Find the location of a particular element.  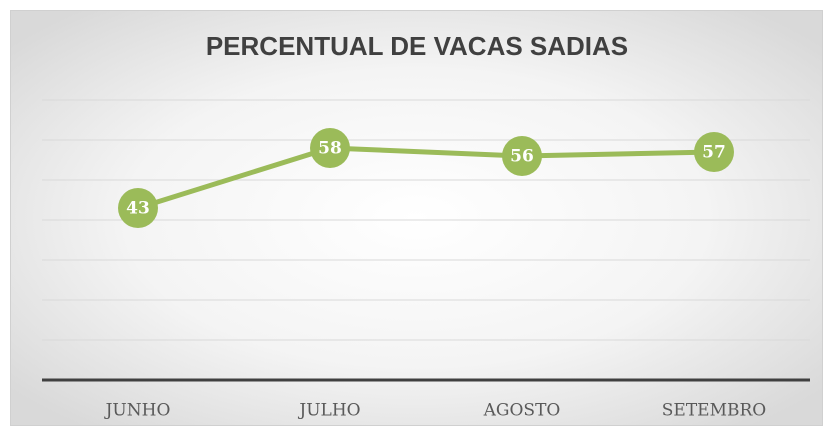

value-label: 56 is located at coordinates (522, 157).